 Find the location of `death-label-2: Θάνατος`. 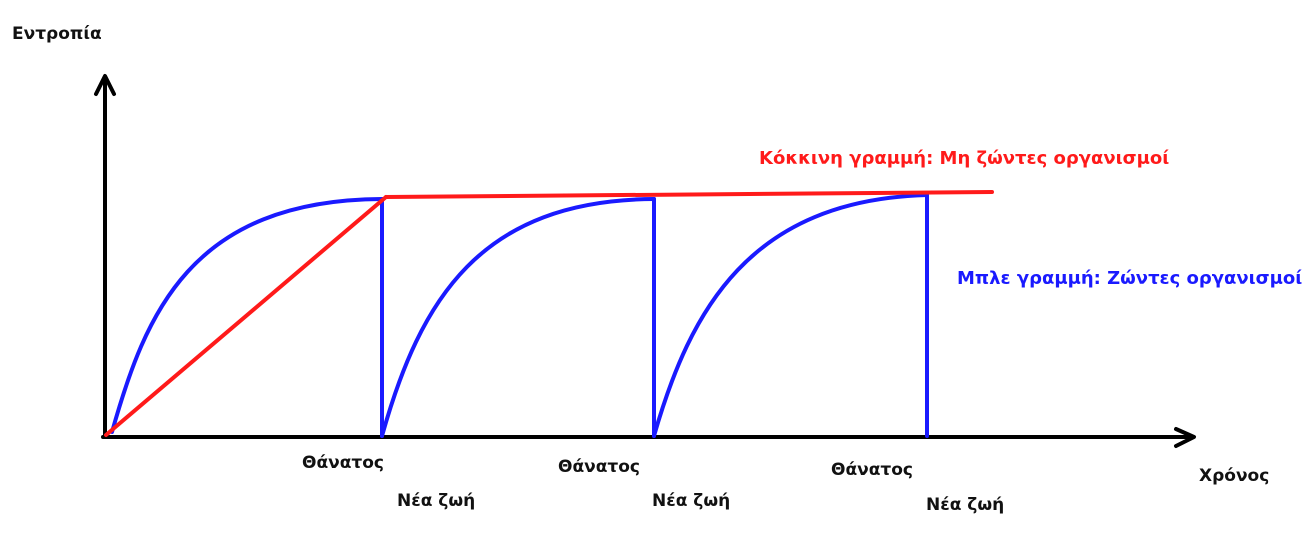

death-label-2: Θάνατος is located at coordinates (599, 467).